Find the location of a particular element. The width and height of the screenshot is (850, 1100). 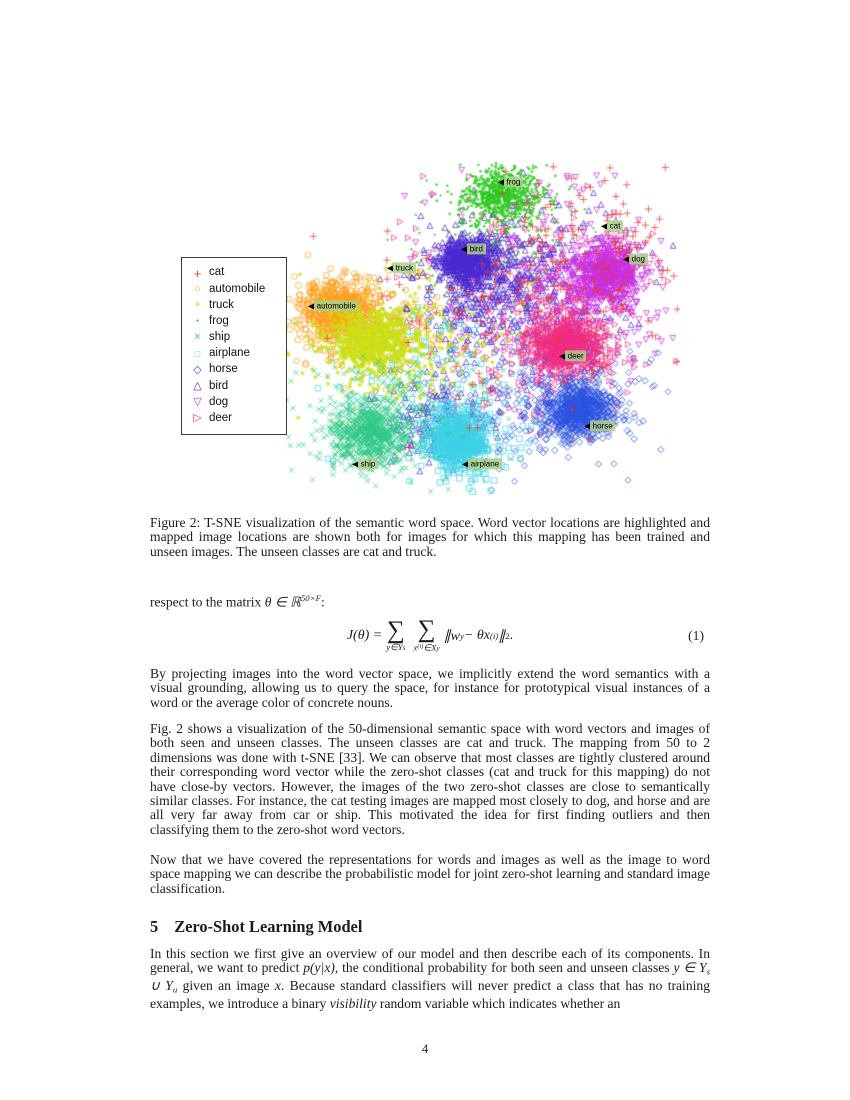

class-label-text: frog is located at coordinates (513, 182).